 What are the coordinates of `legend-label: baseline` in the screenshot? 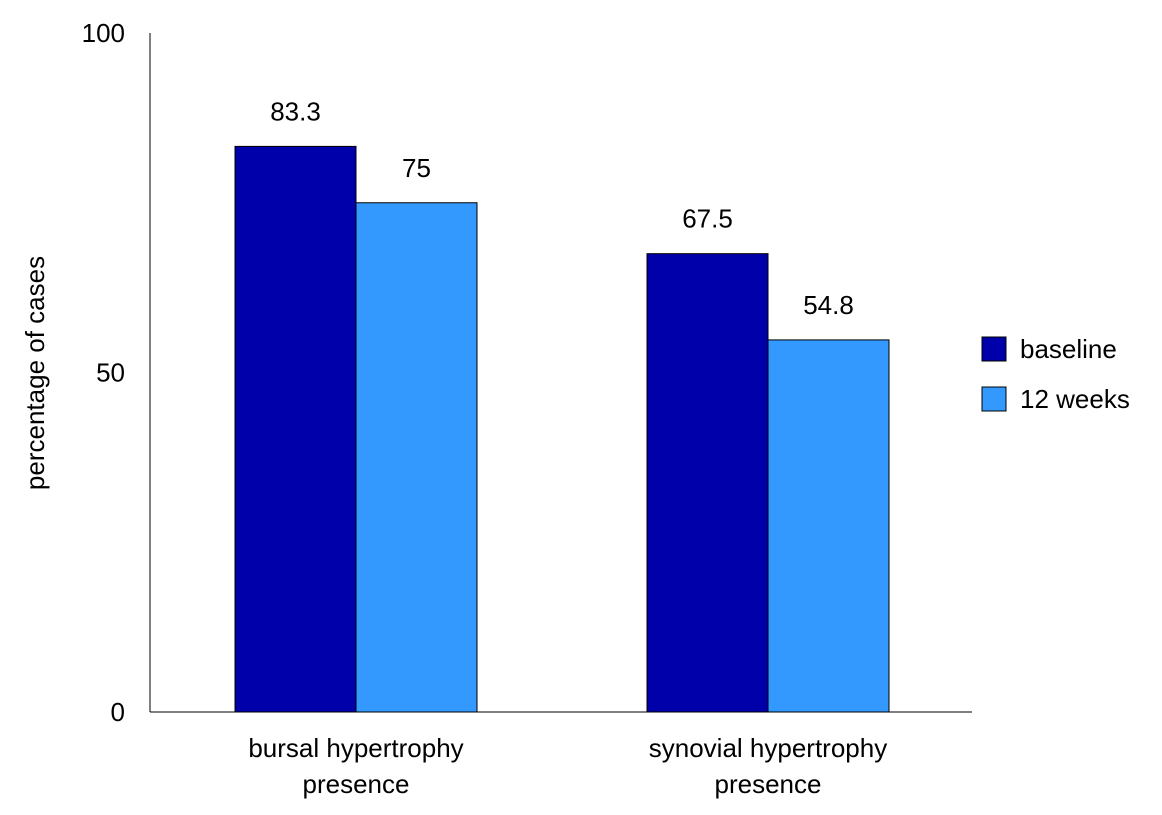 It's located at (1068, 349).